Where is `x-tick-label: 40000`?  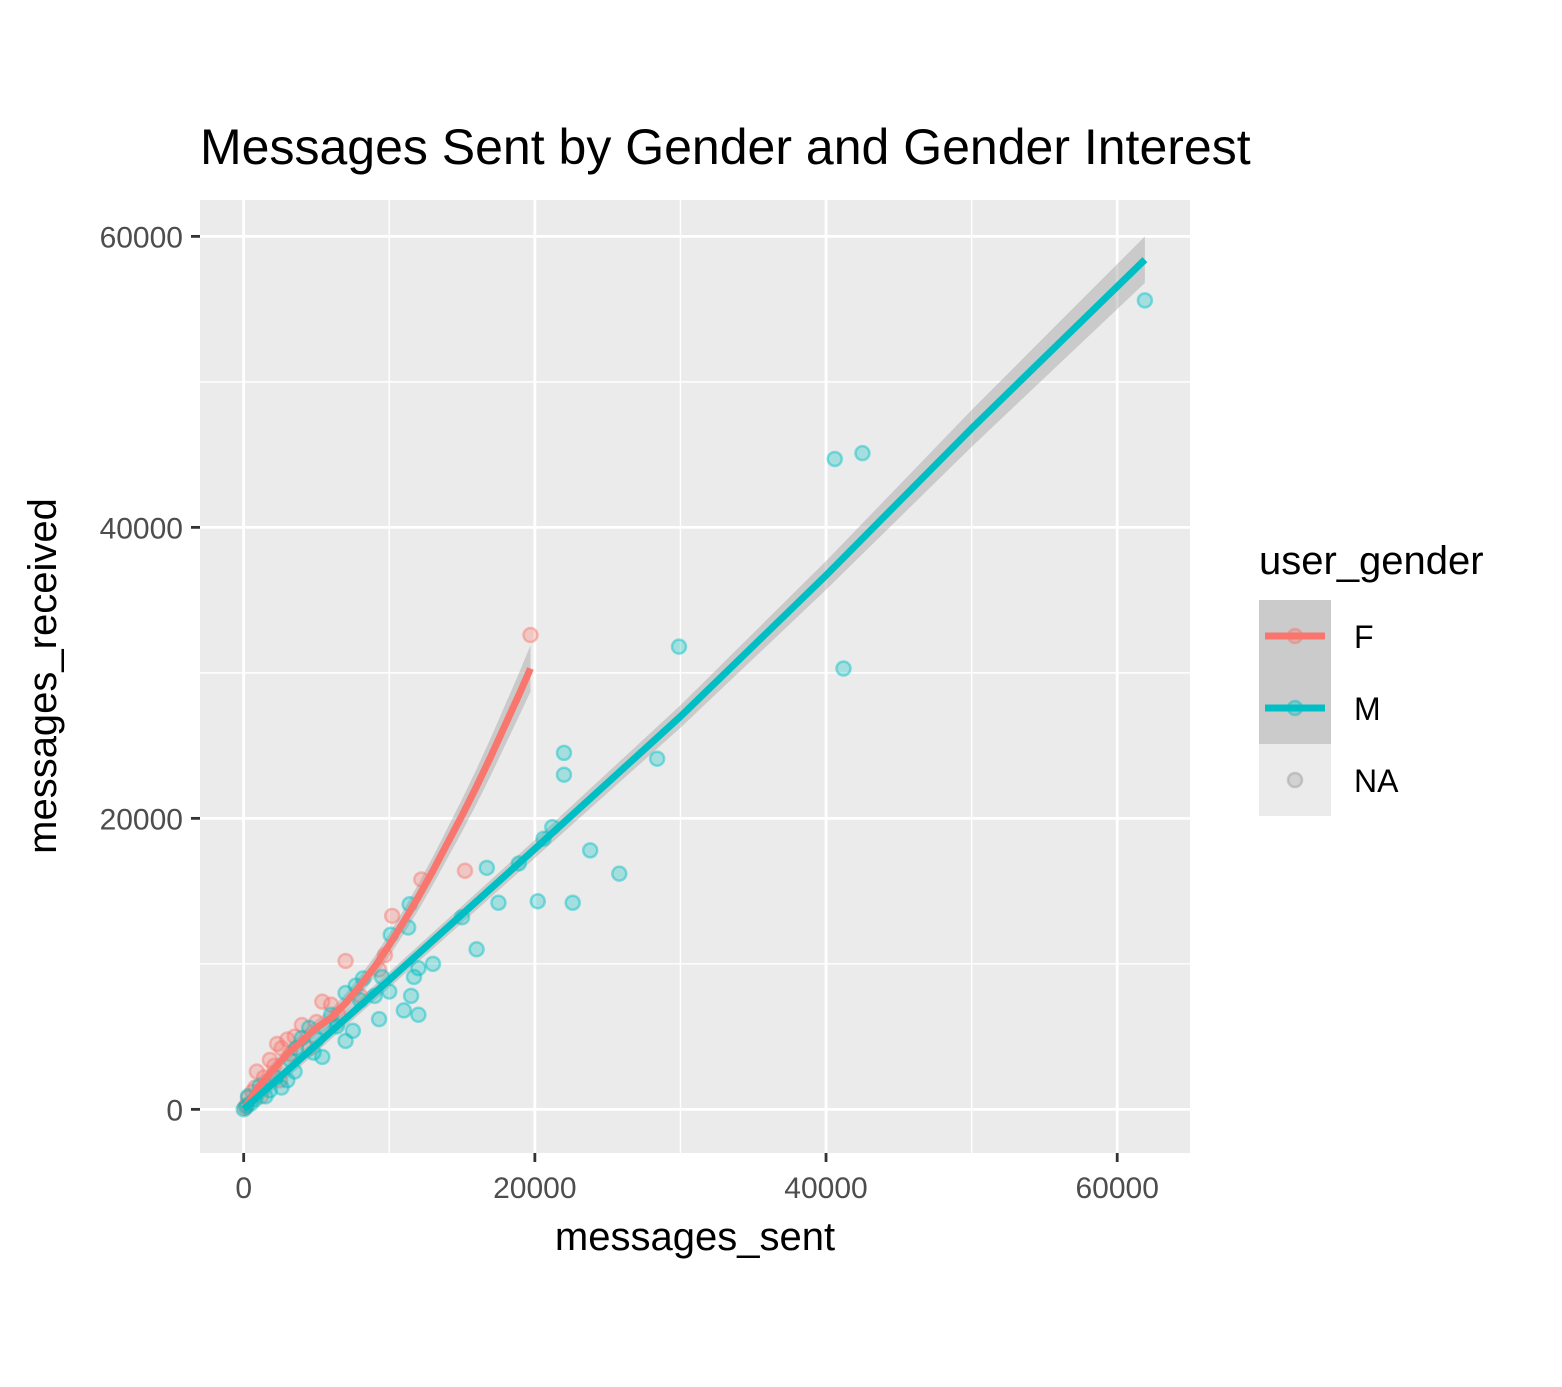 x-tick-label: 40000 is located at coordinates (825, 1188).